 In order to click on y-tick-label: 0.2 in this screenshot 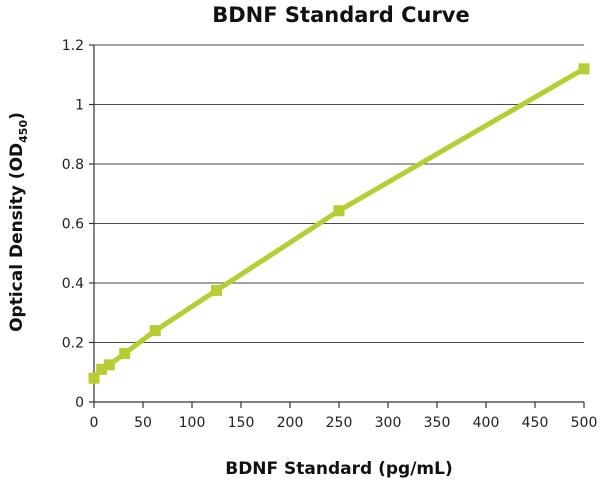, I will do `click(73, 344)`.